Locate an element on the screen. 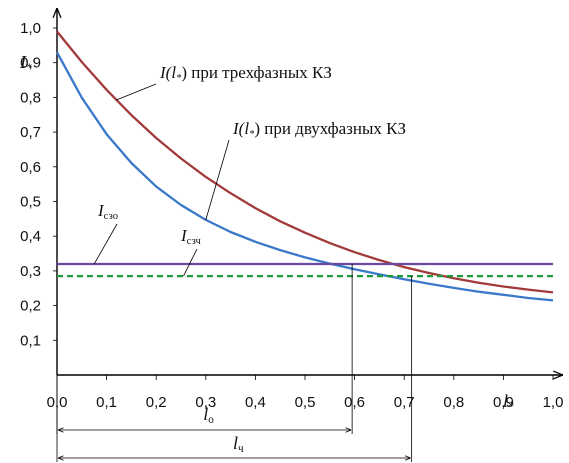  y-tick-label: 0,8 is located at coordinates (30, 97).